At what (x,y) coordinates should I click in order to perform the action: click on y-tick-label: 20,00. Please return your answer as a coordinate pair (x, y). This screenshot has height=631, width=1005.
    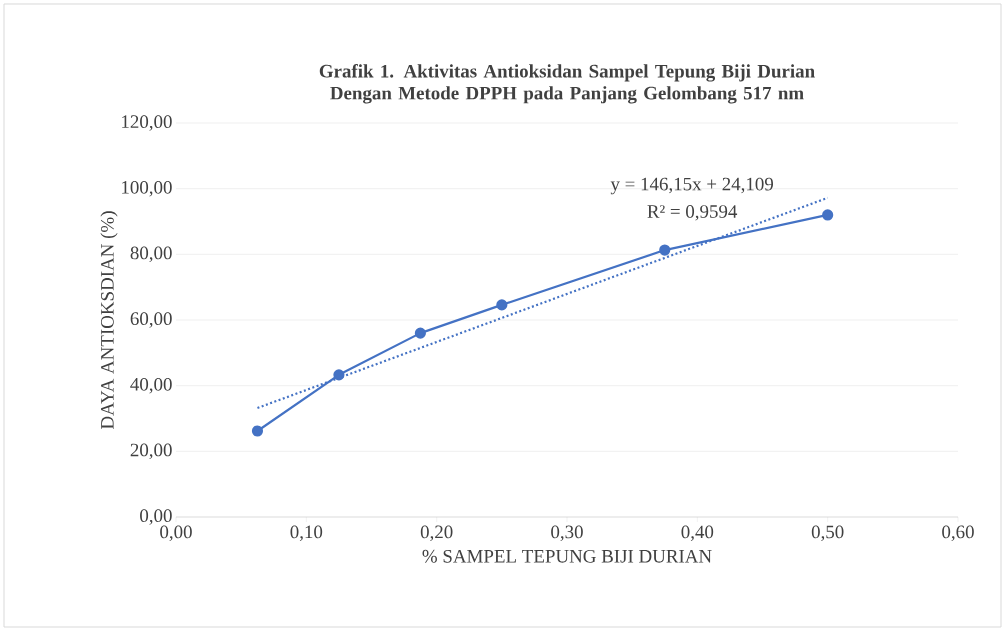
    Looking at the image, I should click on (151, 451).